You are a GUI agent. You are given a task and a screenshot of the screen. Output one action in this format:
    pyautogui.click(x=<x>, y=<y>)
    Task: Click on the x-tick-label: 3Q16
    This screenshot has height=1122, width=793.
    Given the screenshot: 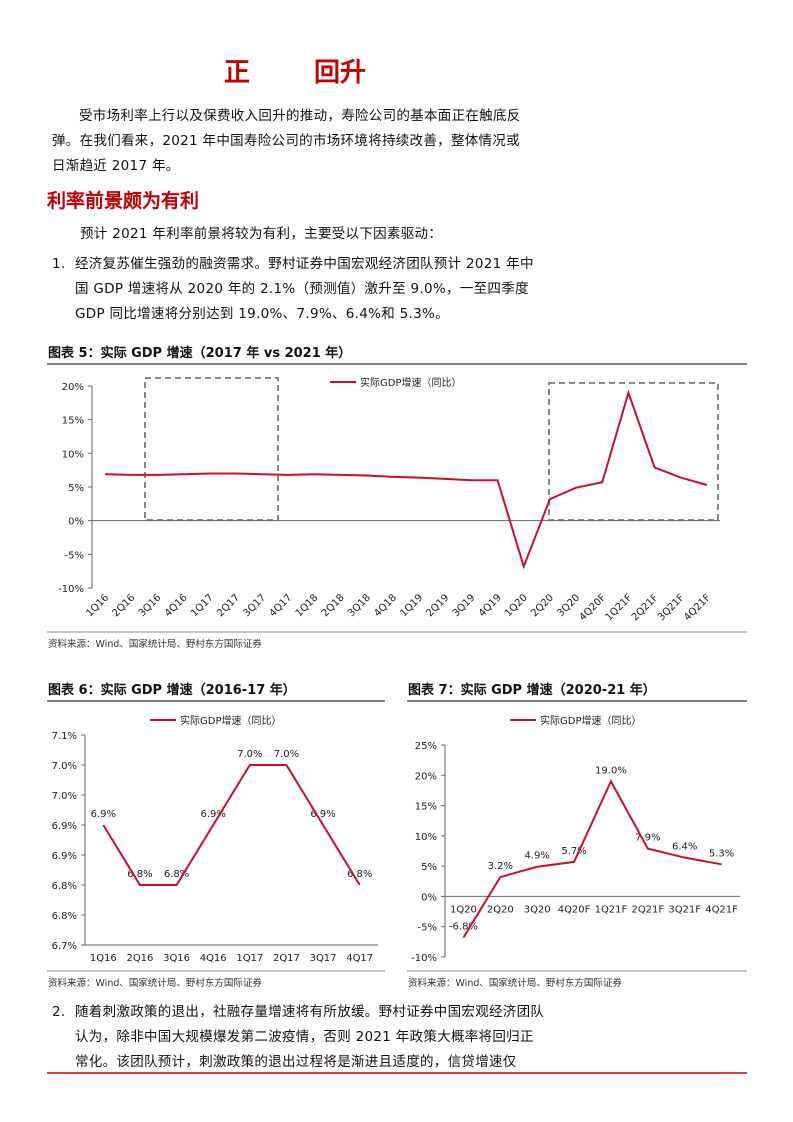 What is the action you would take?
    pyautogui.click(x=150, y=605)
    